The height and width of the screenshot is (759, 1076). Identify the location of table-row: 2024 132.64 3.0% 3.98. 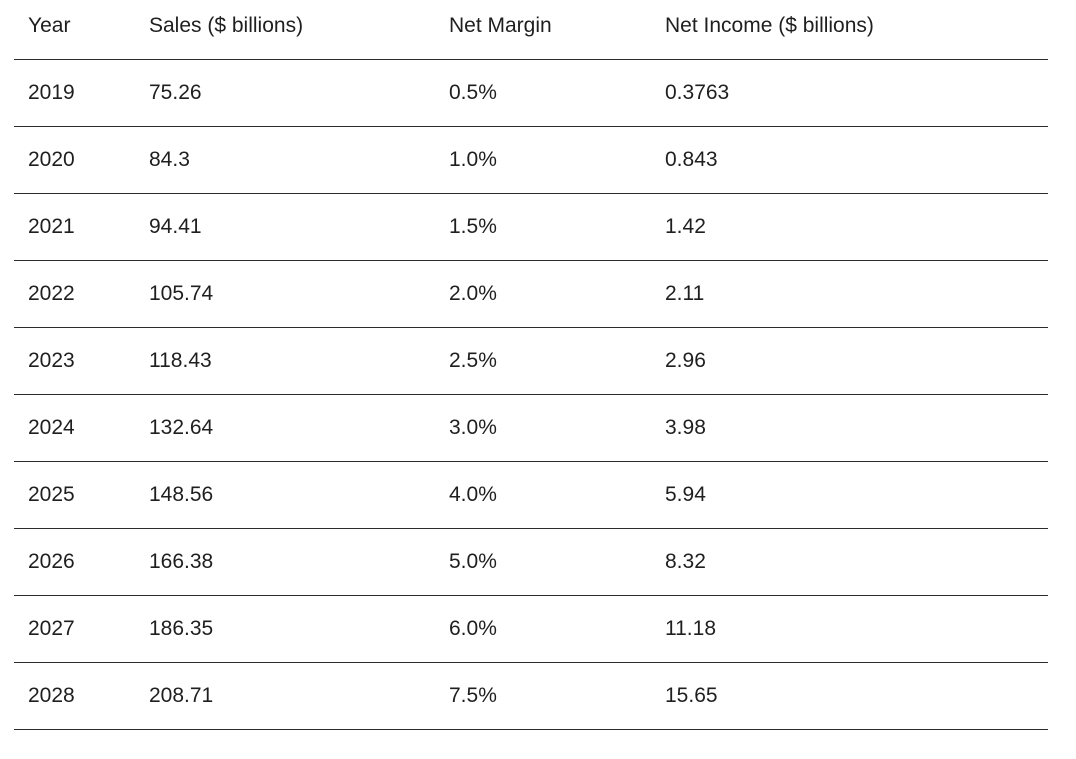
(531, 428).